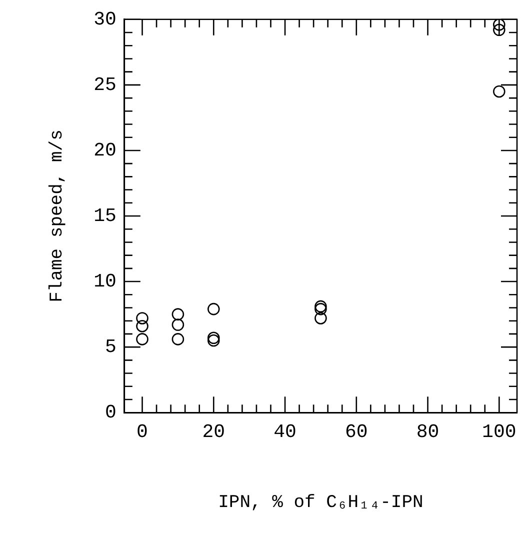 The image size is (531, 537). I want to click on y-tick-label: 5, so click(110, 347).